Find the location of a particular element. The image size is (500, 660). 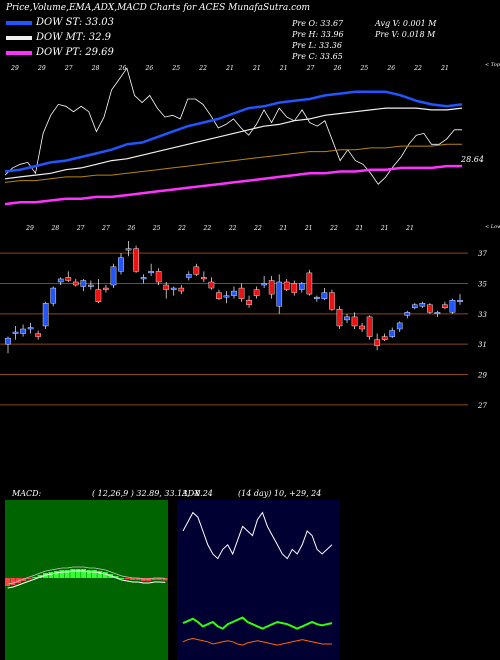

legend-pt-label: DOW PT: 29.69 is located at coordinates (75, 52).